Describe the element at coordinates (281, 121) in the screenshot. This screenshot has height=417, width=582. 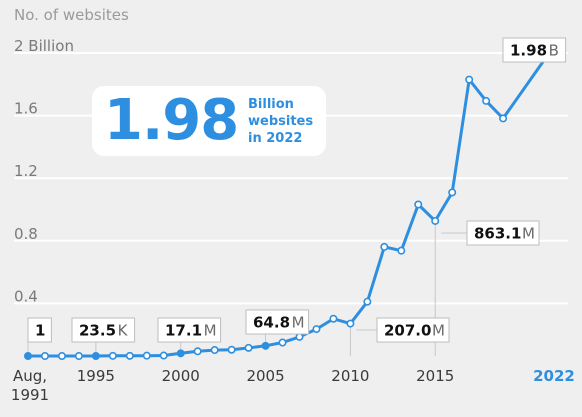
I see `callout-caption-line2: websites` at that location.